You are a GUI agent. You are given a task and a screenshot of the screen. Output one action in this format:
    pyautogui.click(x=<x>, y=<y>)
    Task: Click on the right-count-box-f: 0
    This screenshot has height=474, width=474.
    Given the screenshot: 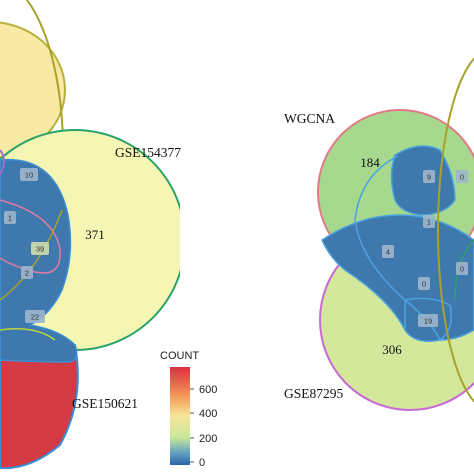 What is the action you would take?
    pyautogui.click(x=462, y=176)
    